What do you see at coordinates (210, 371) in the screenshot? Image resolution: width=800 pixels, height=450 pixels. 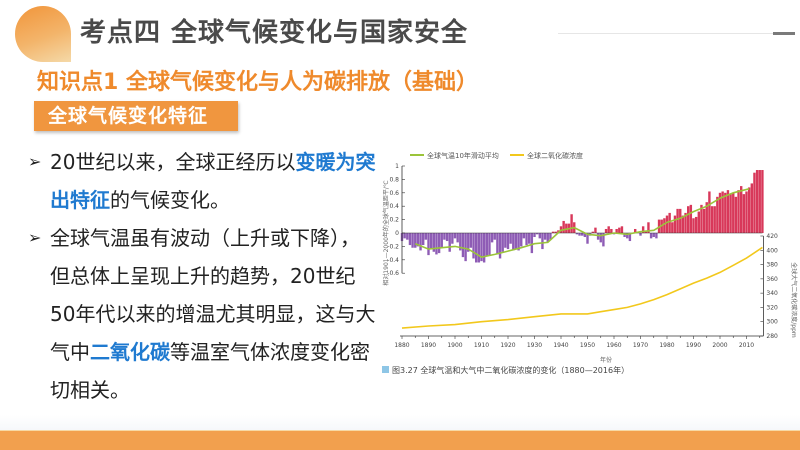 I see `bullet-text: 等温室气体浓度变化密切相关。` at bounding box center [210, 371].